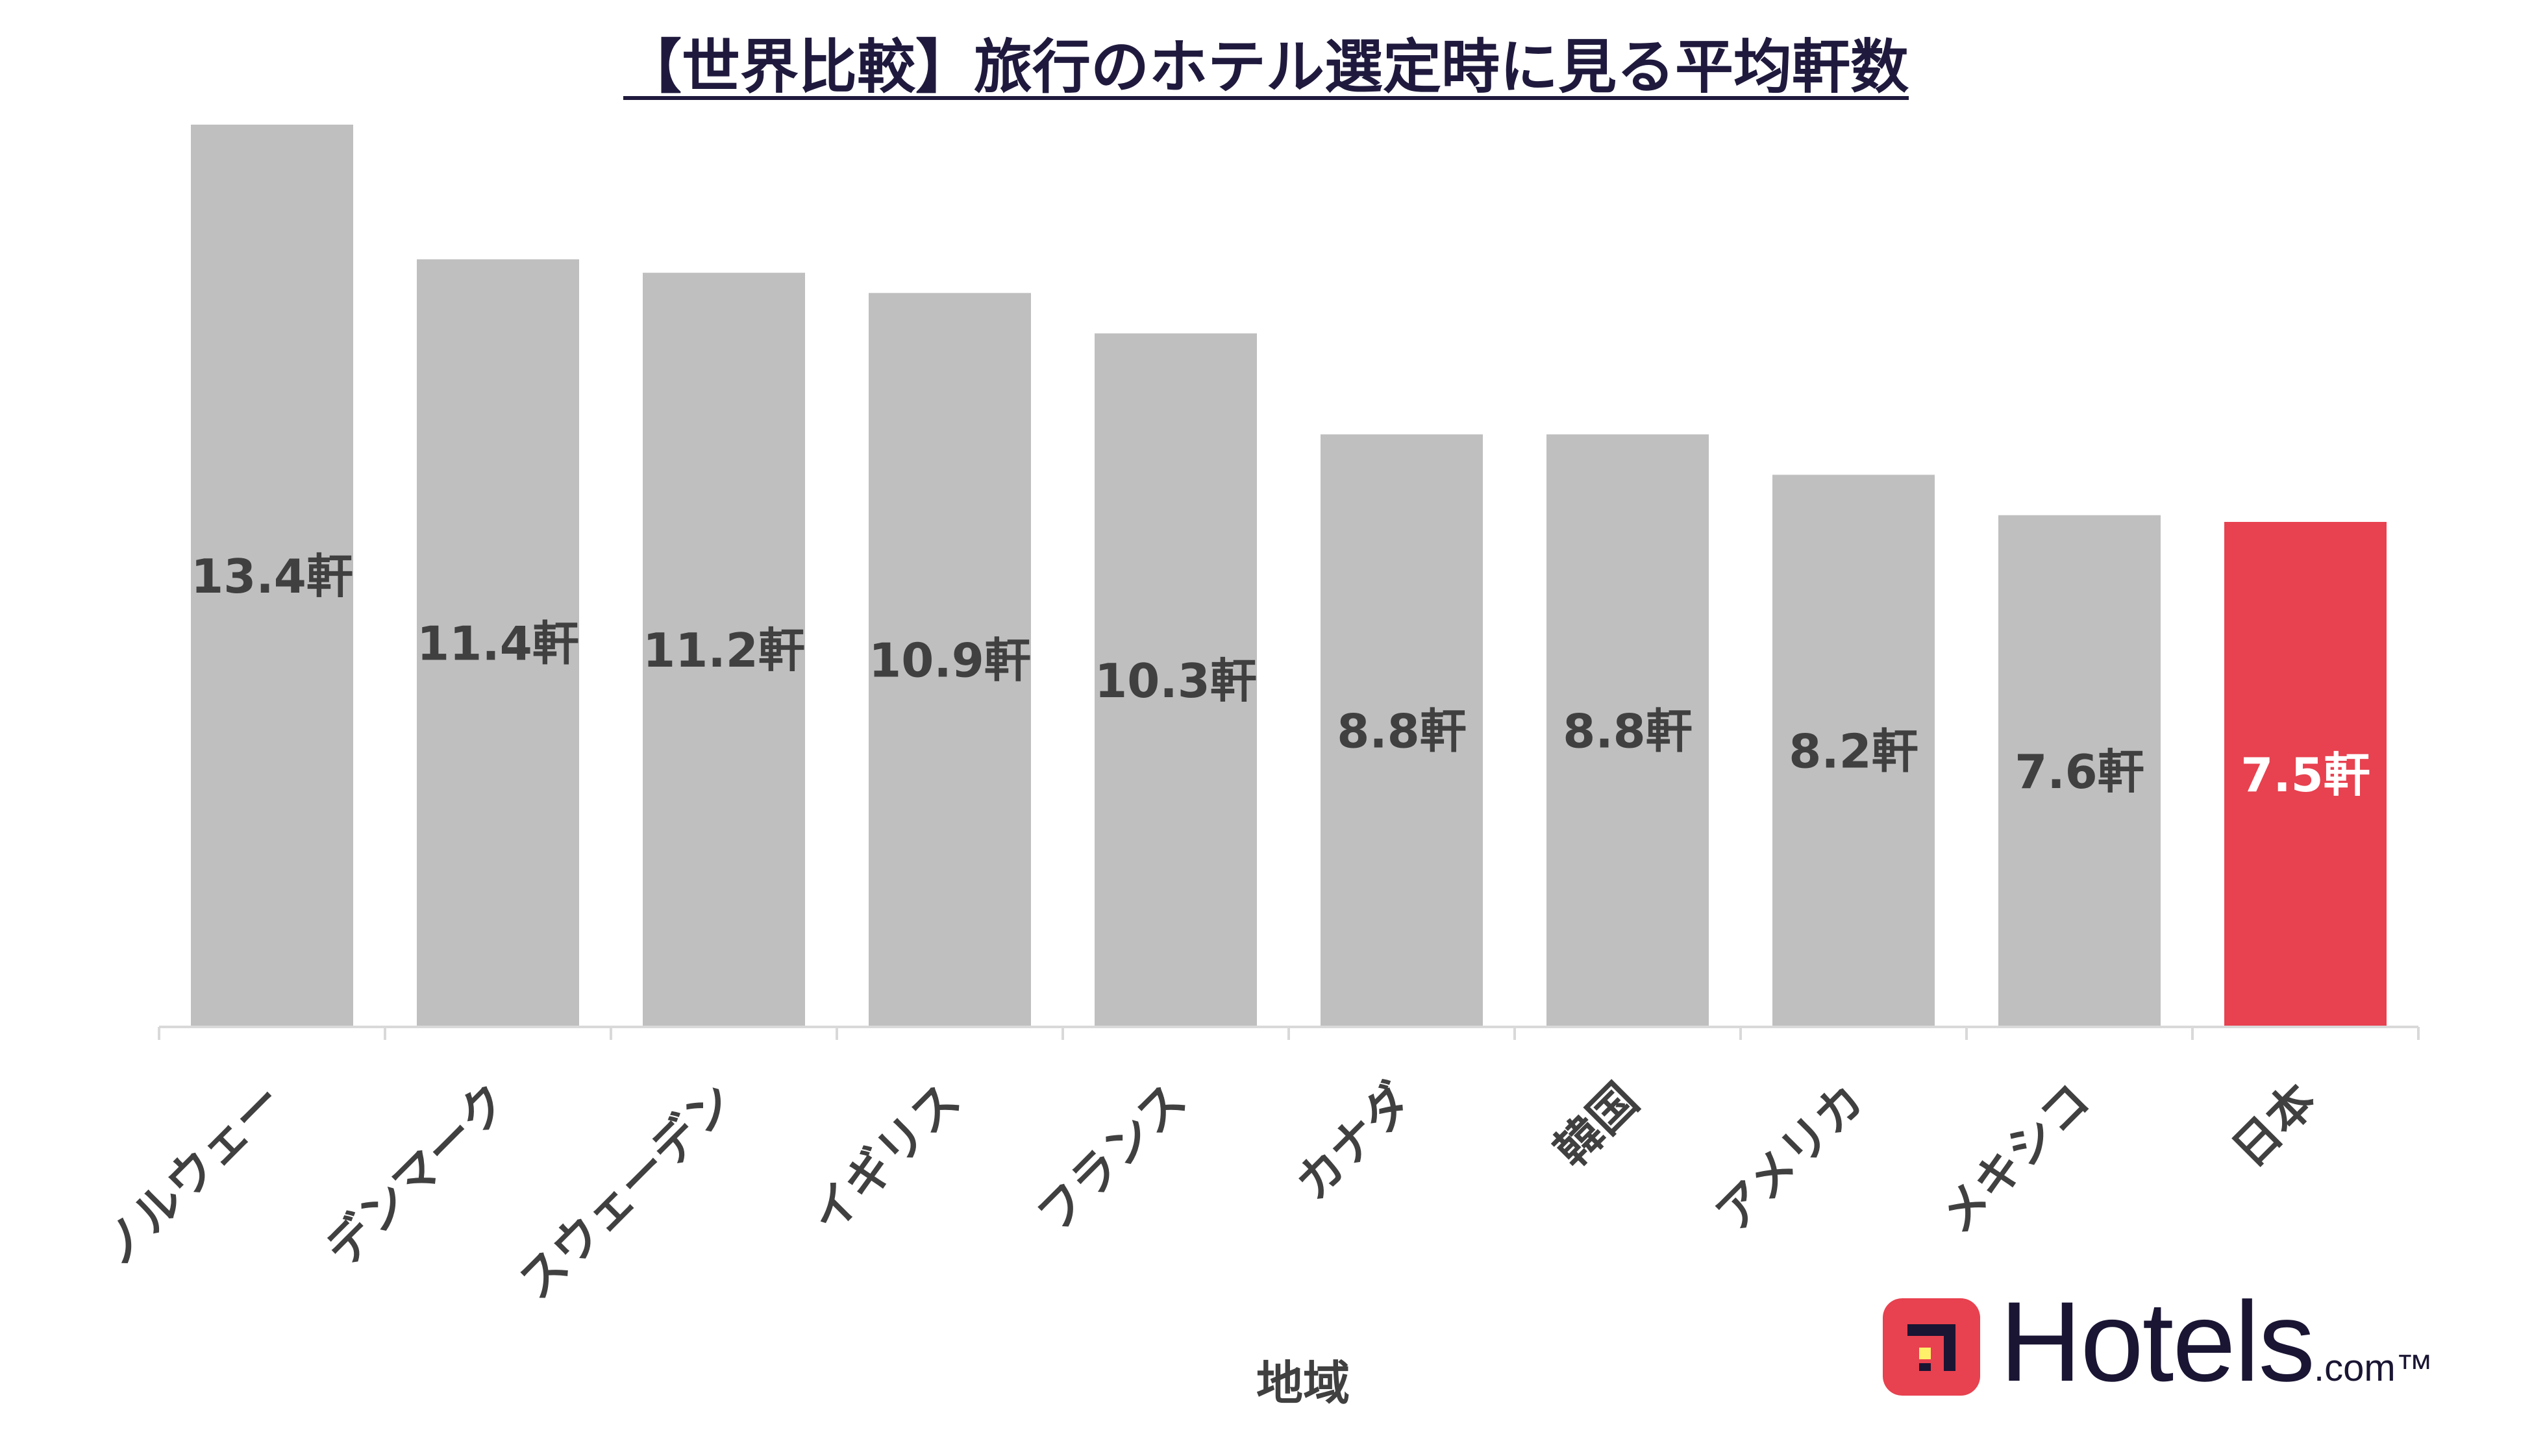 Image resolution: width=2532 pixels, height=1456 pixels. Describe the element at coordinates (885, 1158) in the screenshot. I see `x-tick-label-3: イギリス` at that location.